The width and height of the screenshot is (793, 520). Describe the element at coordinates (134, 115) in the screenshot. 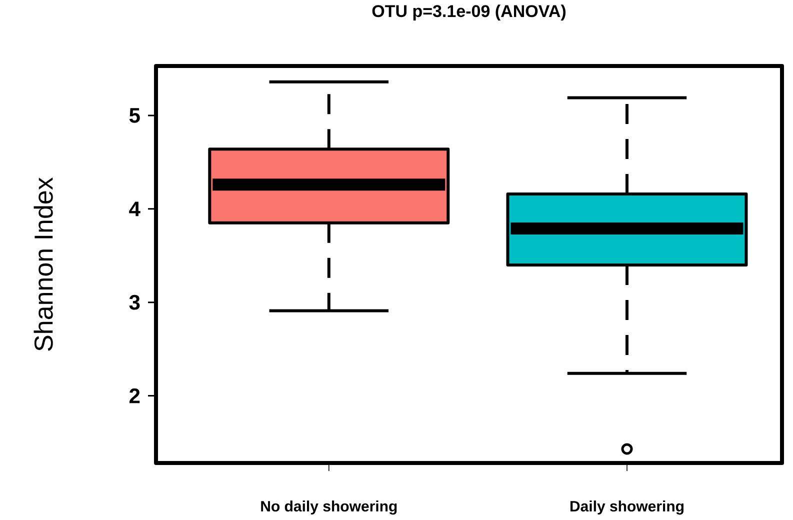

I see `y-tick-label: 5` at that location.